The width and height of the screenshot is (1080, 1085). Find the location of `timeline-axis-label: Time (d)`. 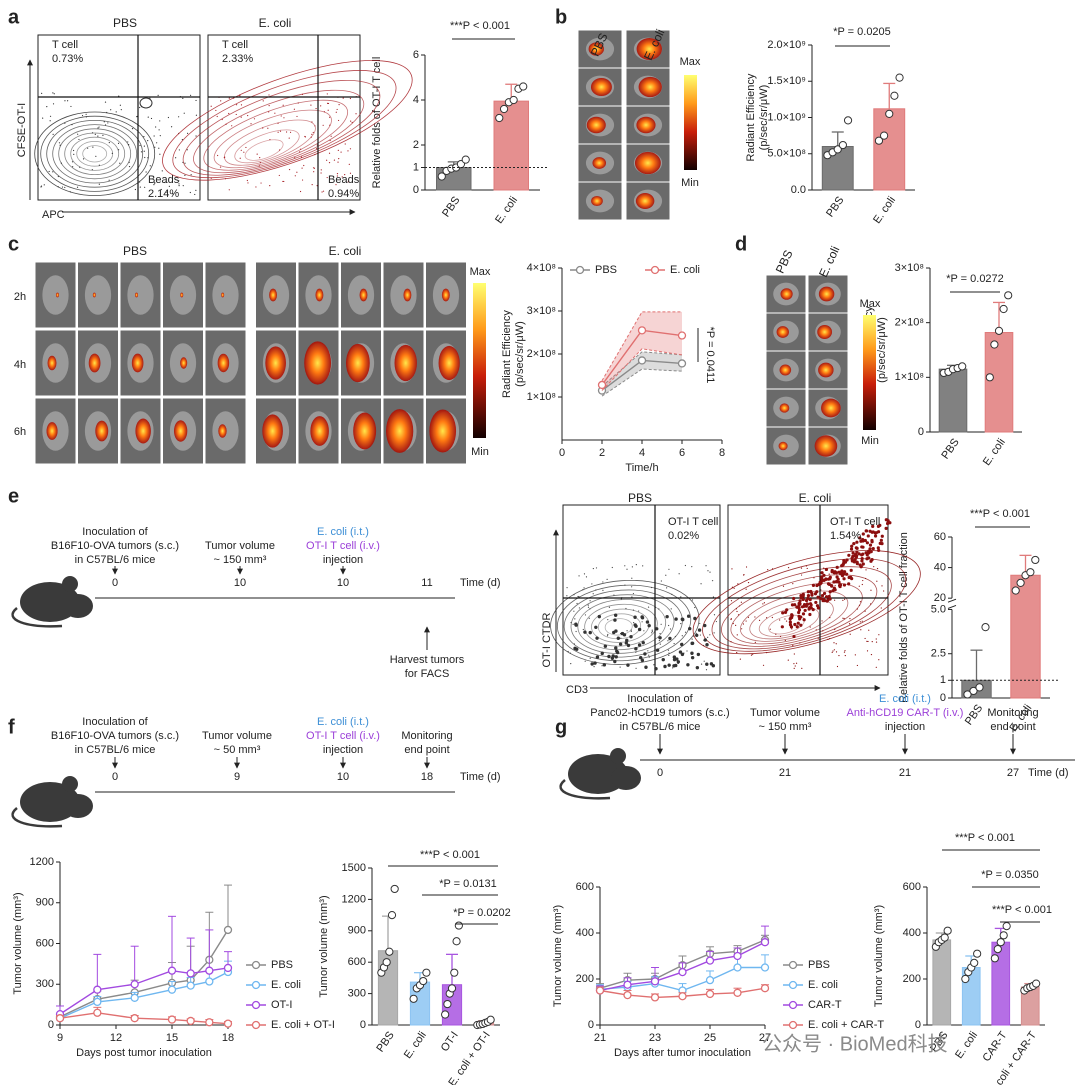

timeline-axis-label: Time (d) is located at coordinates (1048, 773).